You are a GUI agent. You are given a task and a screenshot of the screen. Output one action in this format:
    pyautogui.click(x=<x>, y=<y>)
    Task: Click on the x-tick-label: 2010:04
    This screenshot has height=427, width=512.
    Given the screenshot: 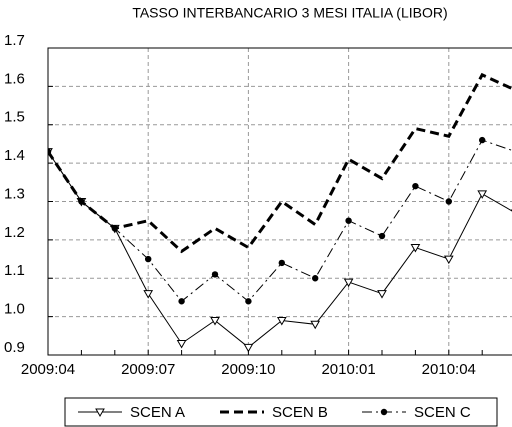 What is the action you would take?
    pyautogui.click(x=449, y=369)
    